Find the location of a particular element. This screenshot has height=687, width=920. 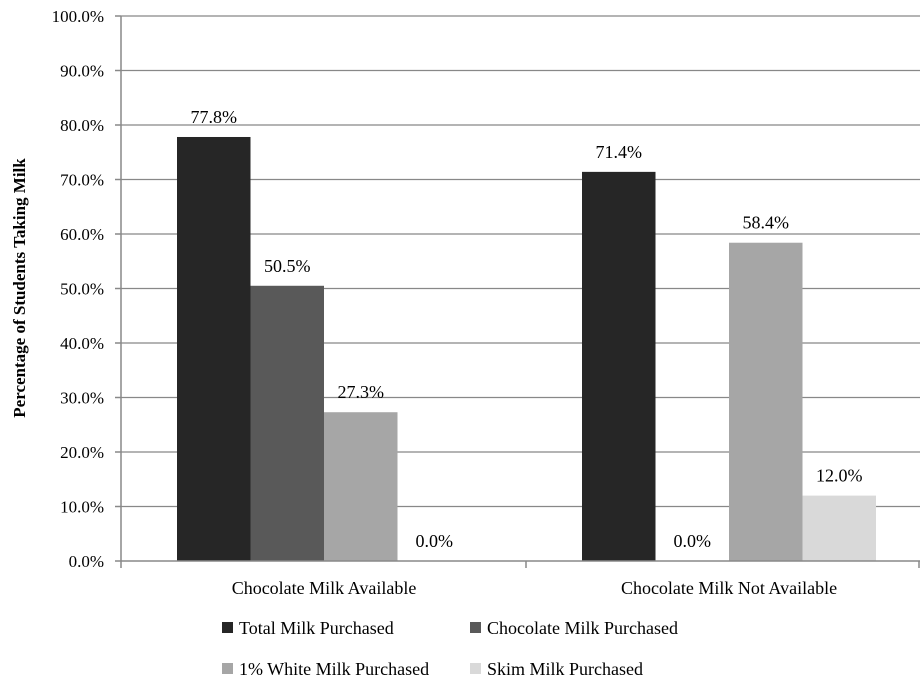

legend-label: Skim Milk Purchased is located at coordinates (565, 669).